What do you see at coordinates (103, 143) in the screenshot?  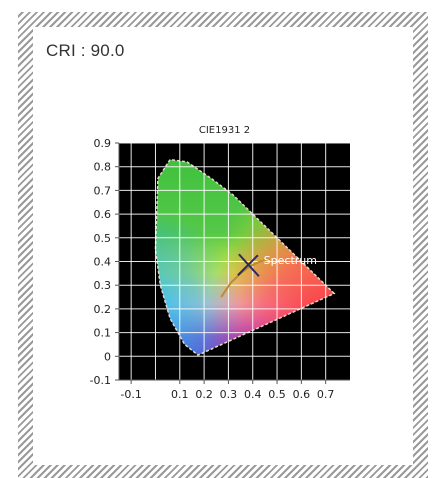 I see `y-tick-label-0: 0.9` at bounding box center [103, 143].